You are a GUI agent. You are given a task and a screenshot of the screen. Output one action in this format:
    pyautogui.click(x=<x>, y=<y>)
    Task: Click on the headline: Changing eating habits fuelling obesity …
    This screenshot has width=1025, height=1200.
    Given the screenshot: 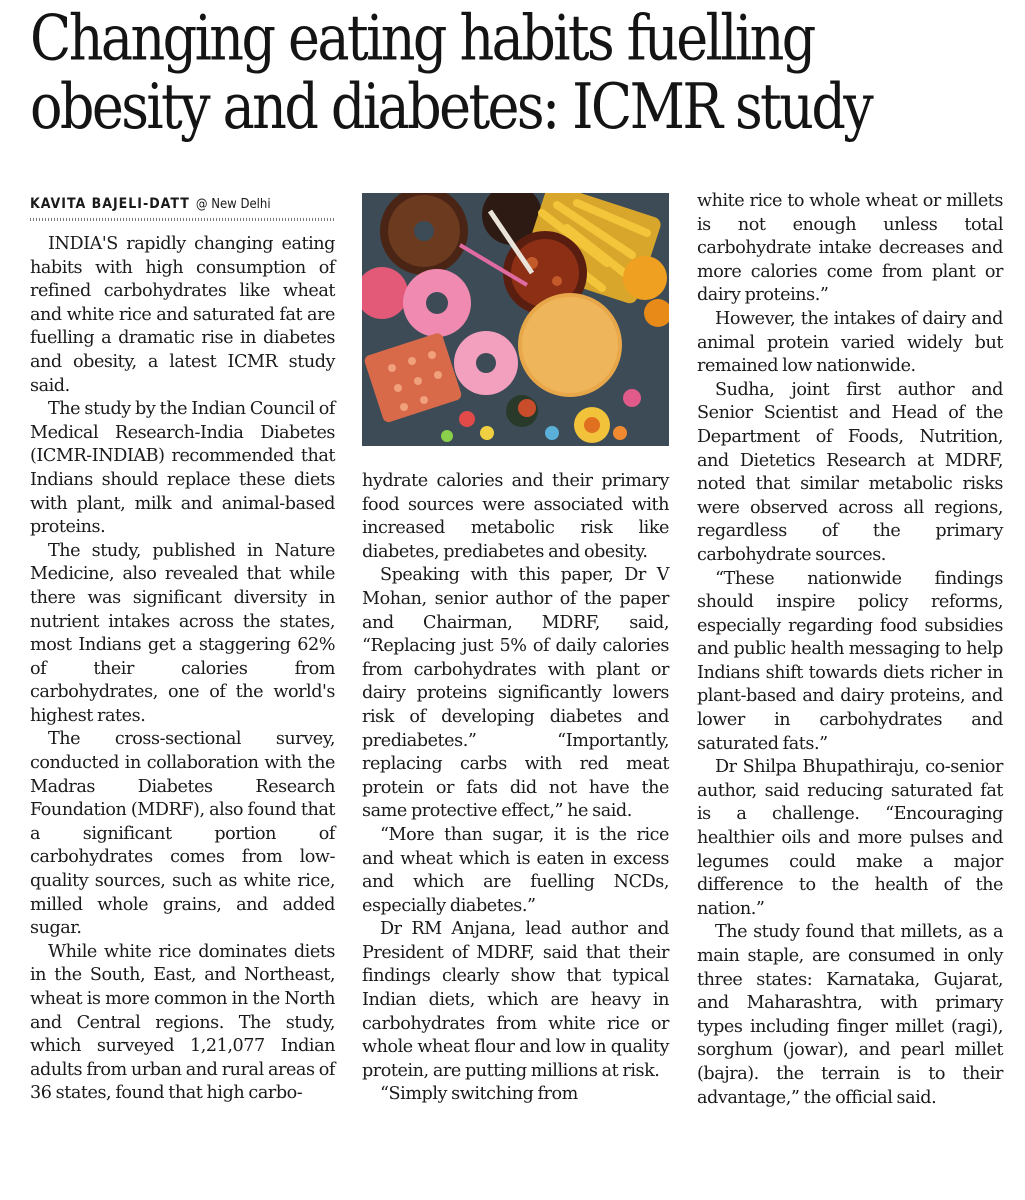 What is the action you would take?
    pyautogui.click(x=452, y=72)
    